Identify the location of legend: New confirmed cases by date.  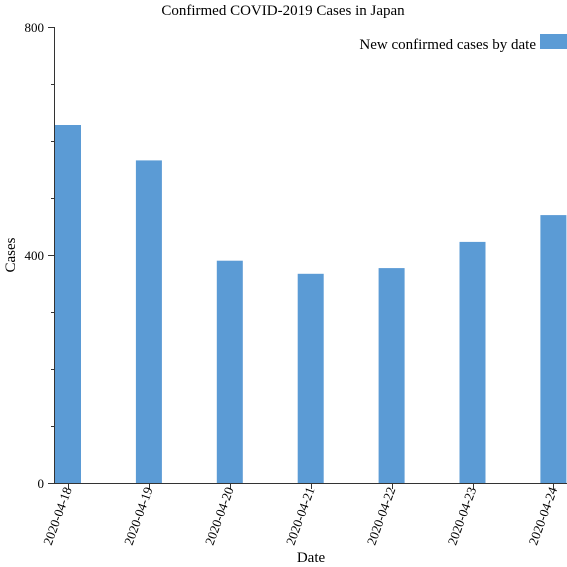
(463, 43).